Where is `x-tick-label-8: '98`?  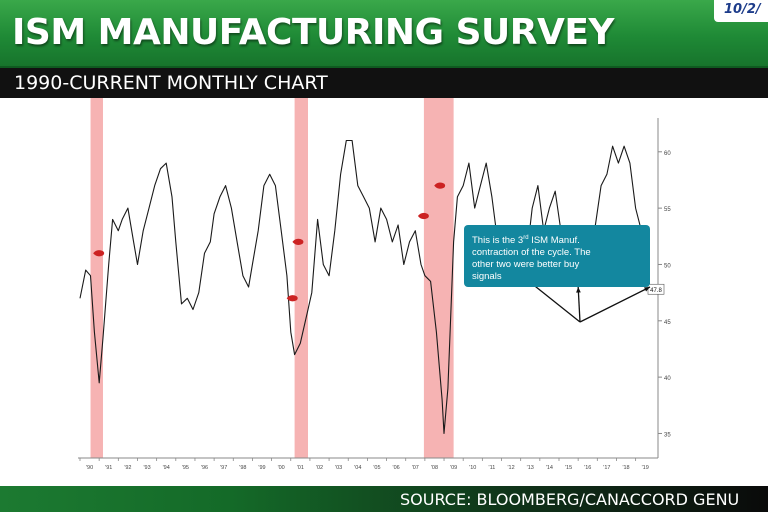
x-tick-label-8: '98 is located at coordinates (242, 468).